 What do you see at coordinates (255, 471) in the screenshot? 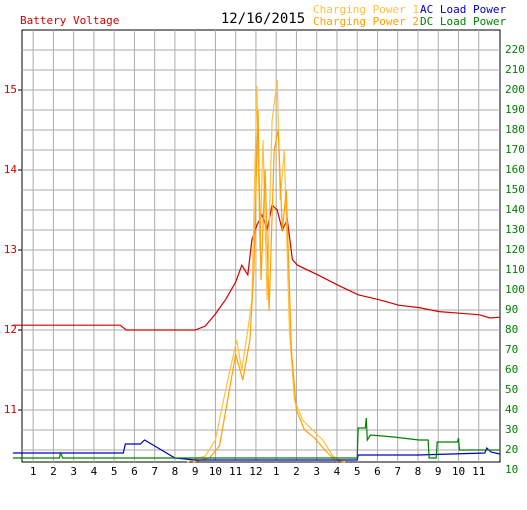
I see `x-tick-label: 12` at bounding box center [255, 471].